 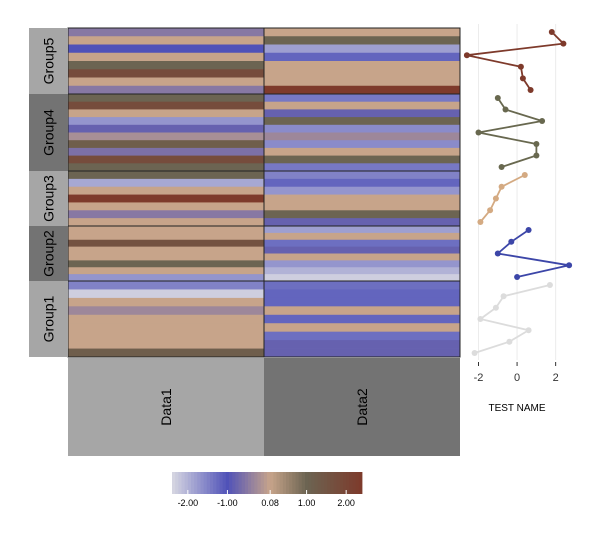 I want to click on group-label: Group4, so click(x=49, y=132).